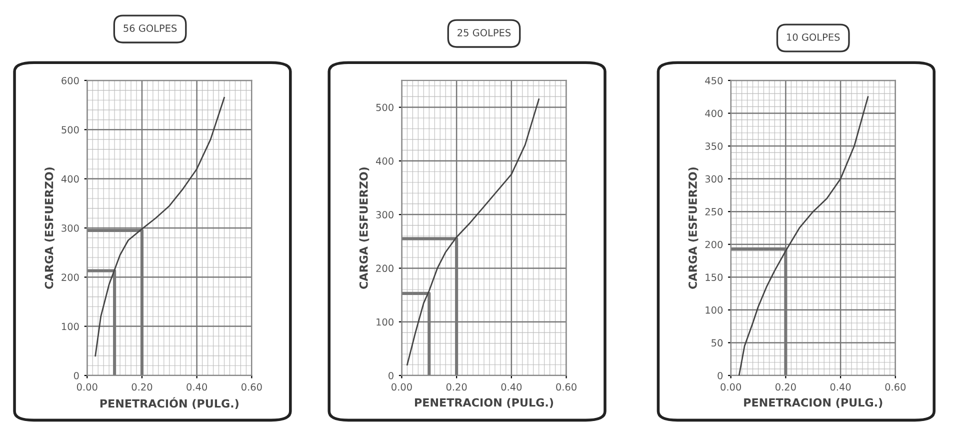  What do you see at coordinates (484, 32) in the screenshot?
I see `chart-title: 25 GOLPES` at bounding box center [484, 32].